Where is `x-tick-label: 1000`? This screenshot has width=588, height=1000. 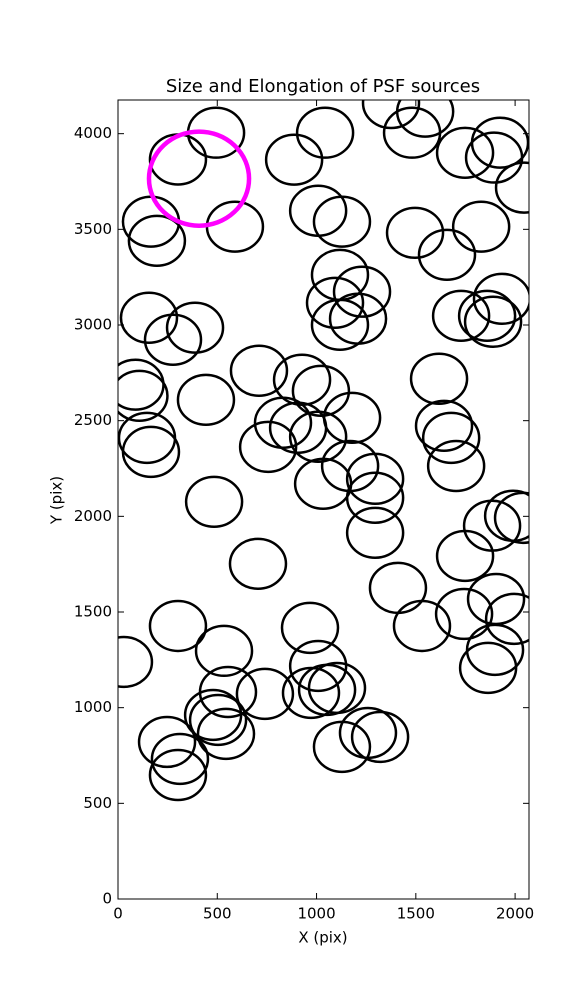
x-tick-label: 1000 is located at coordinates (316, 914).